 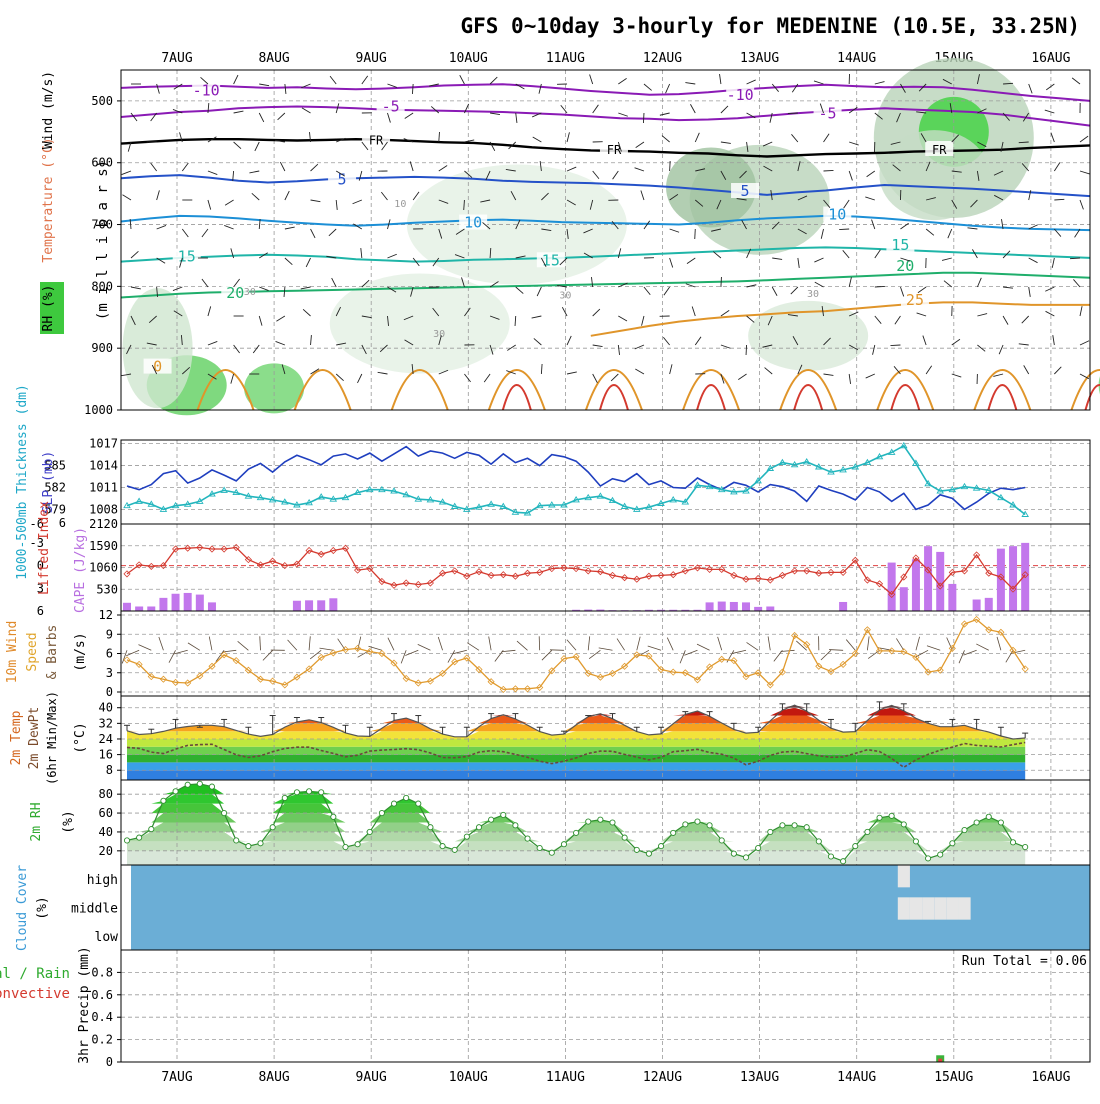 What do you see at coordinates (468, 58) in the screenshot?
I see `top-day-label: 10AUG` at bounding box center [468, 58].